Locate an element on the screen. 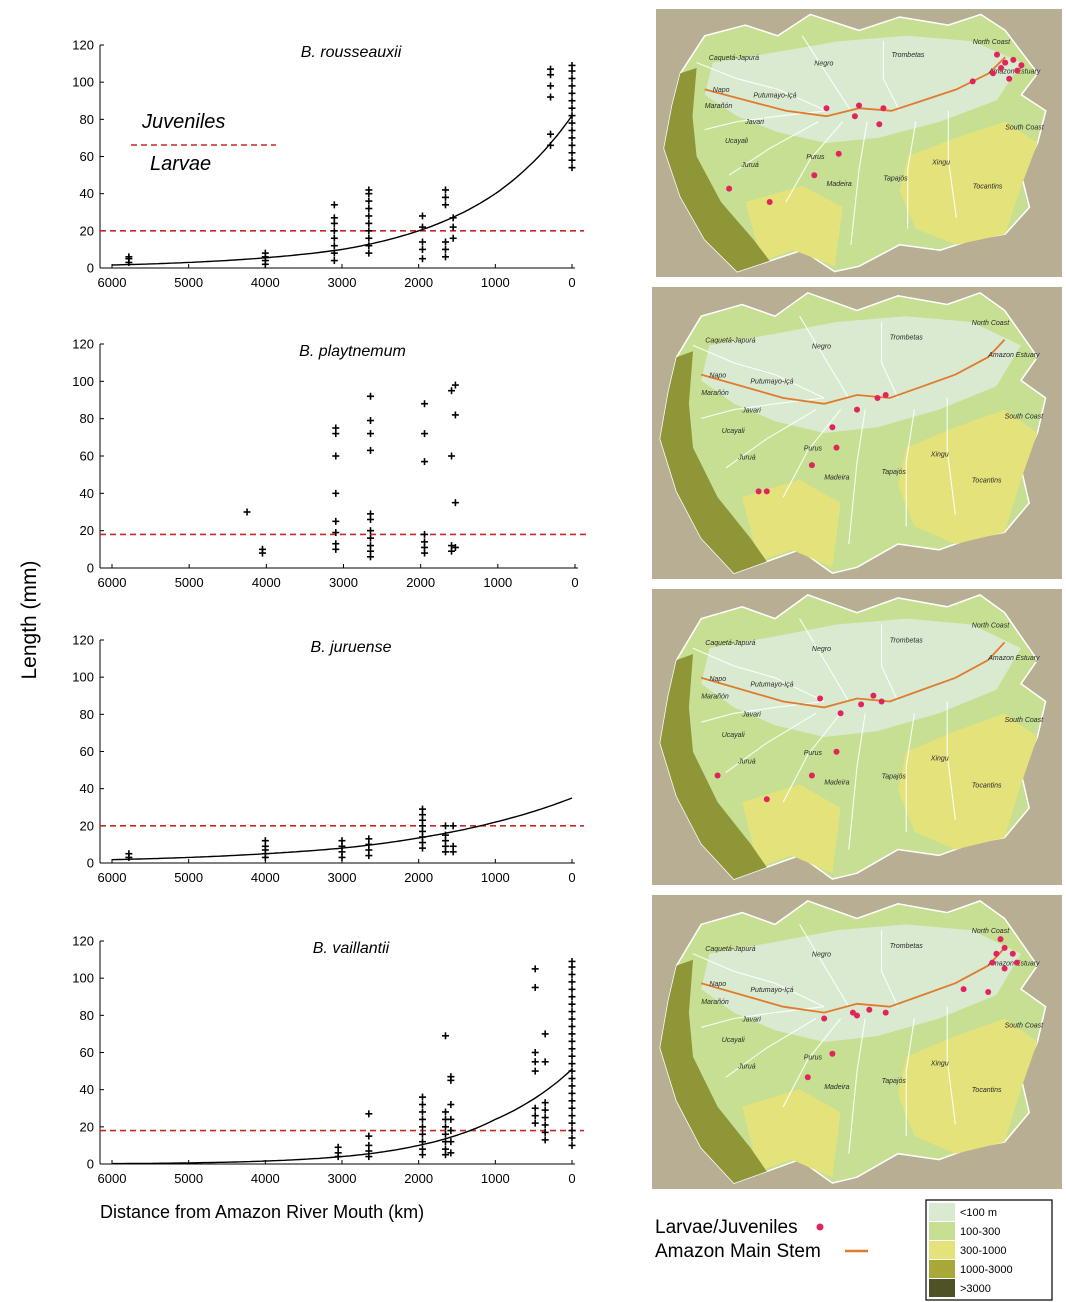  map-region-label: Ucayali is located at coordinates (736, 141).